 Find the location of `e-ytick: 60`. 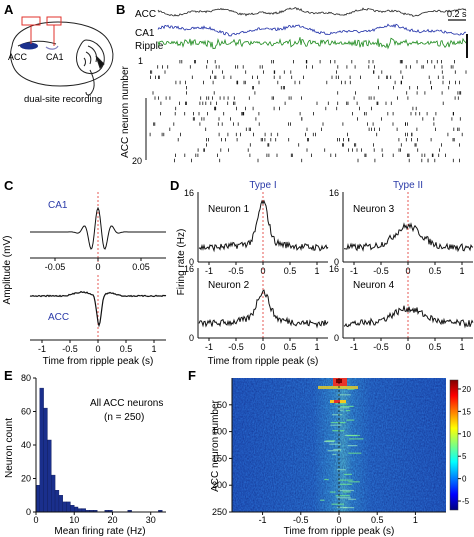

e-ytick: 60 is located at coordinates (26, 412).